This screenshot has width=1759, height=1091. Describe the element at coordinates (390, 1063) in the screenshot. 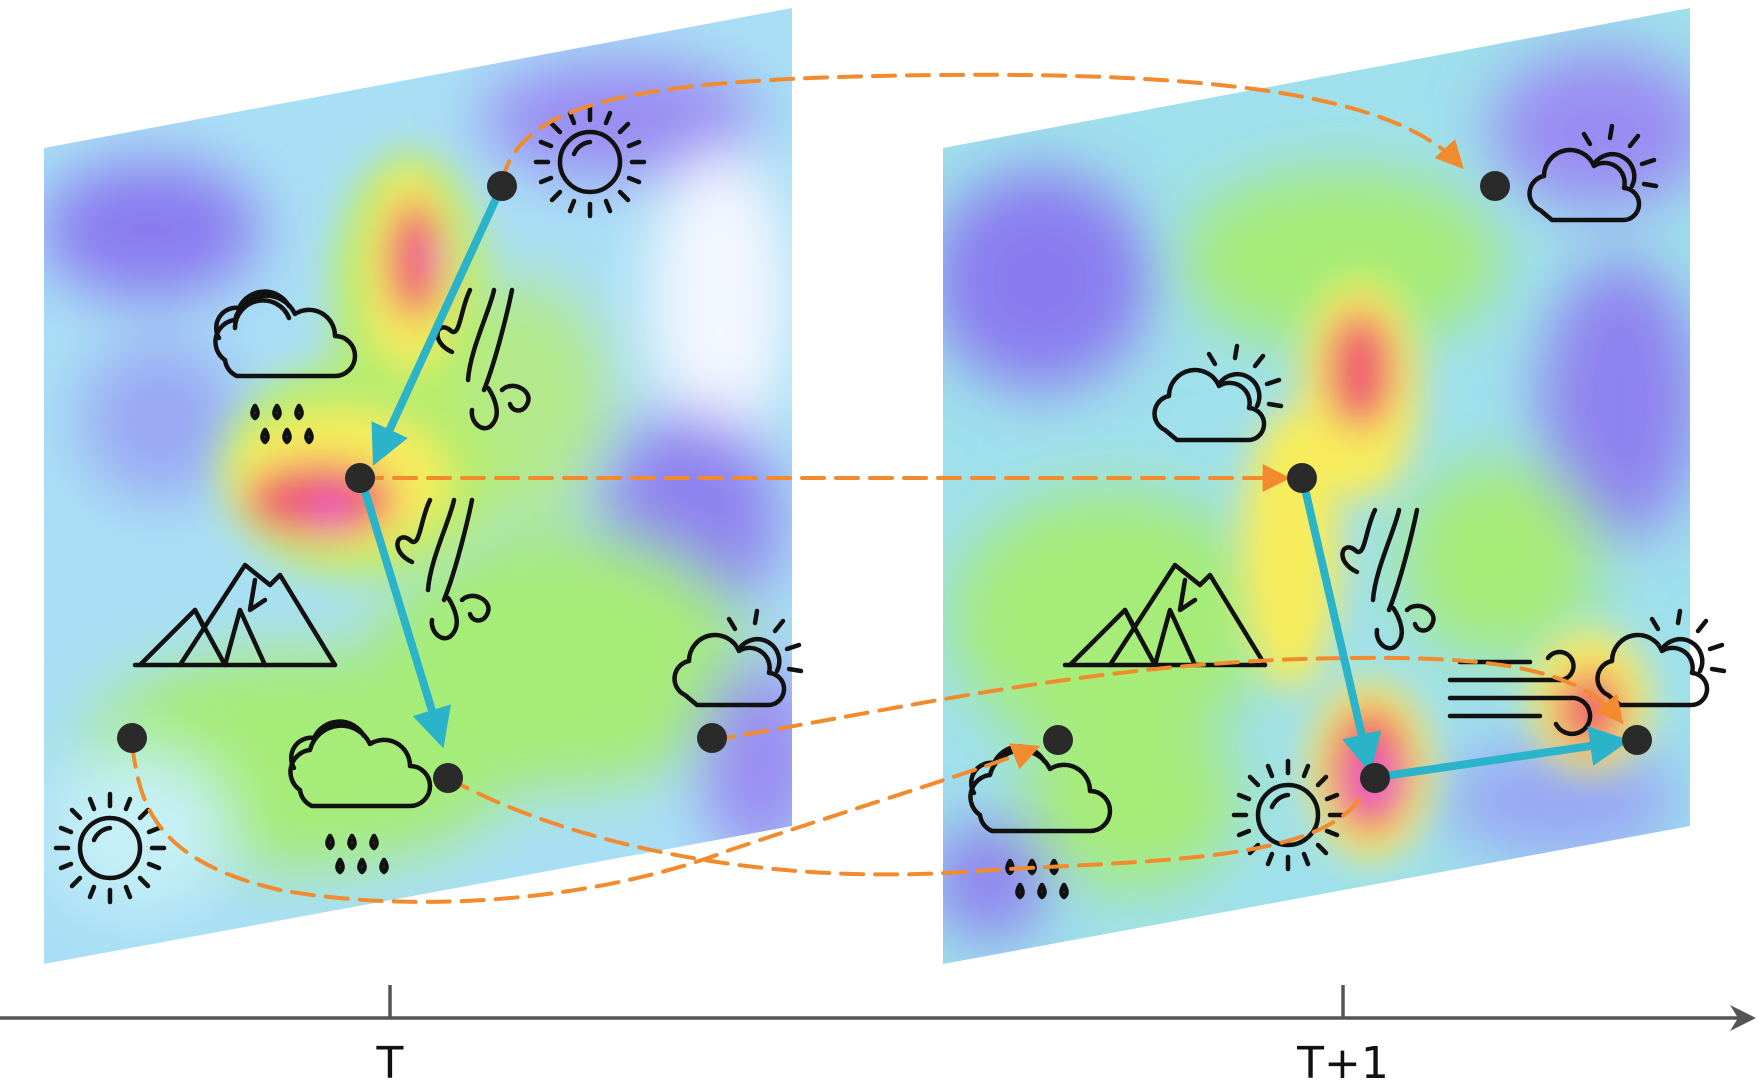

I see `tick-label-t: T` at that location.